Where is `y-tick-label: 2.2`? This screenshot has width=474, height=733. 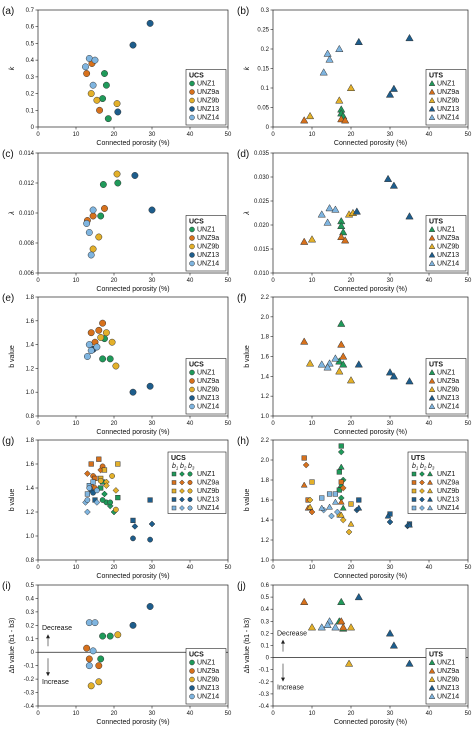
y-tick-label: 2.2 is located at coordinates (265, 441).